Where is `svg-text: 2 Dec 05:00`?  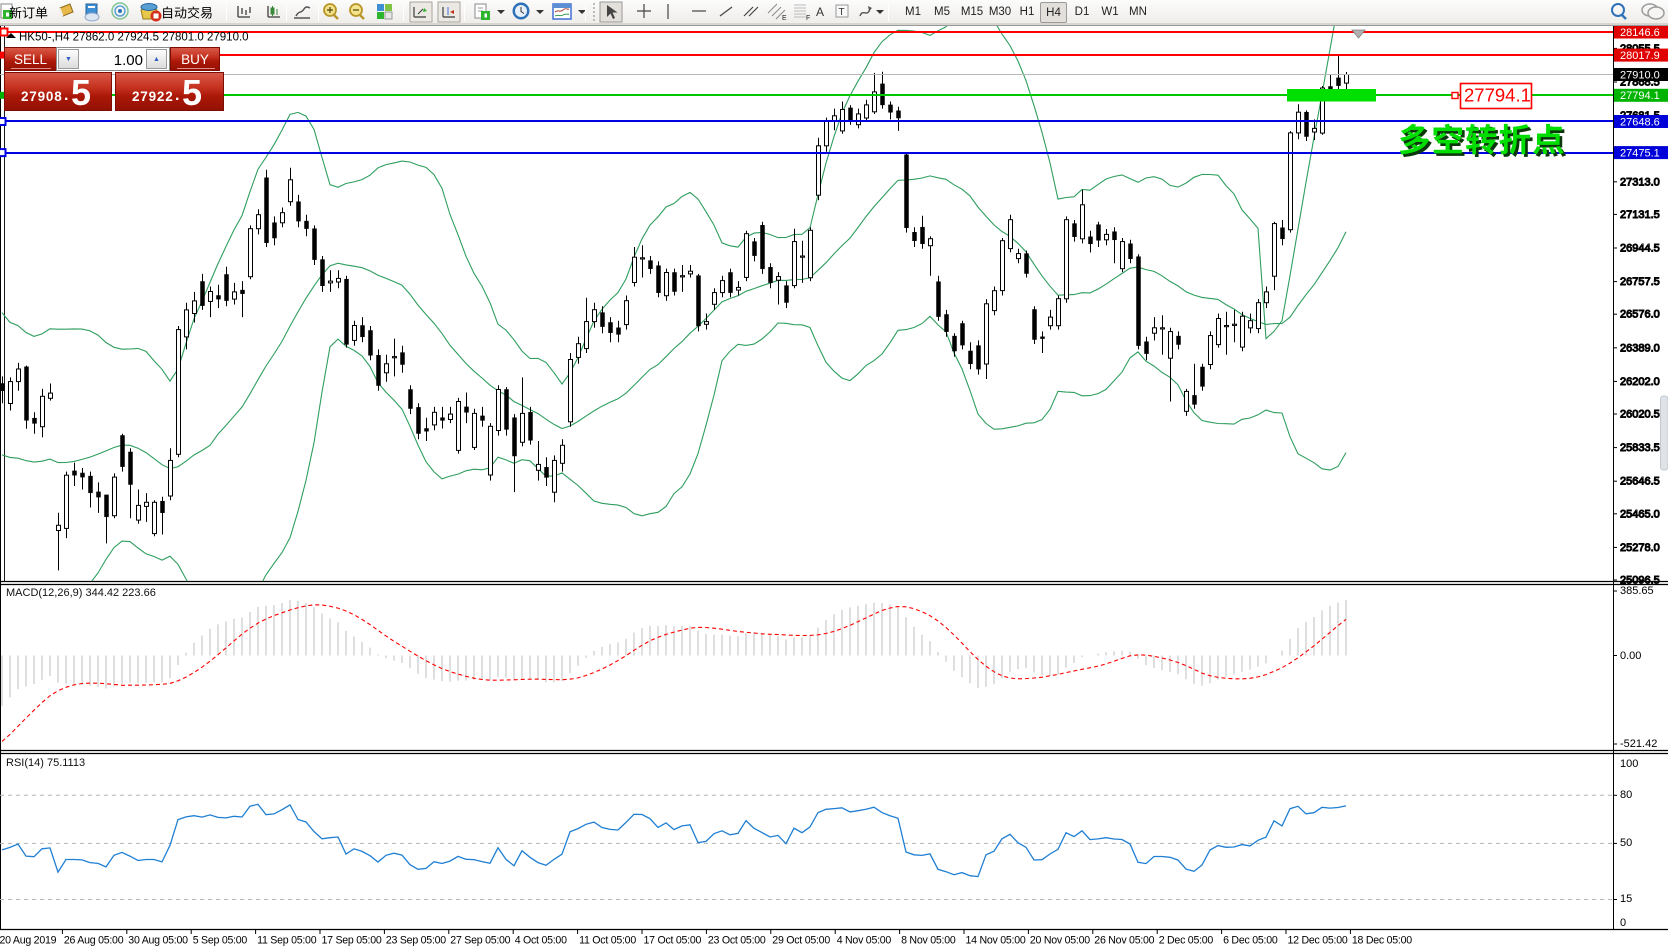 svg-text: 2 Dec 05:00 is located at coordinates (1186, 941).